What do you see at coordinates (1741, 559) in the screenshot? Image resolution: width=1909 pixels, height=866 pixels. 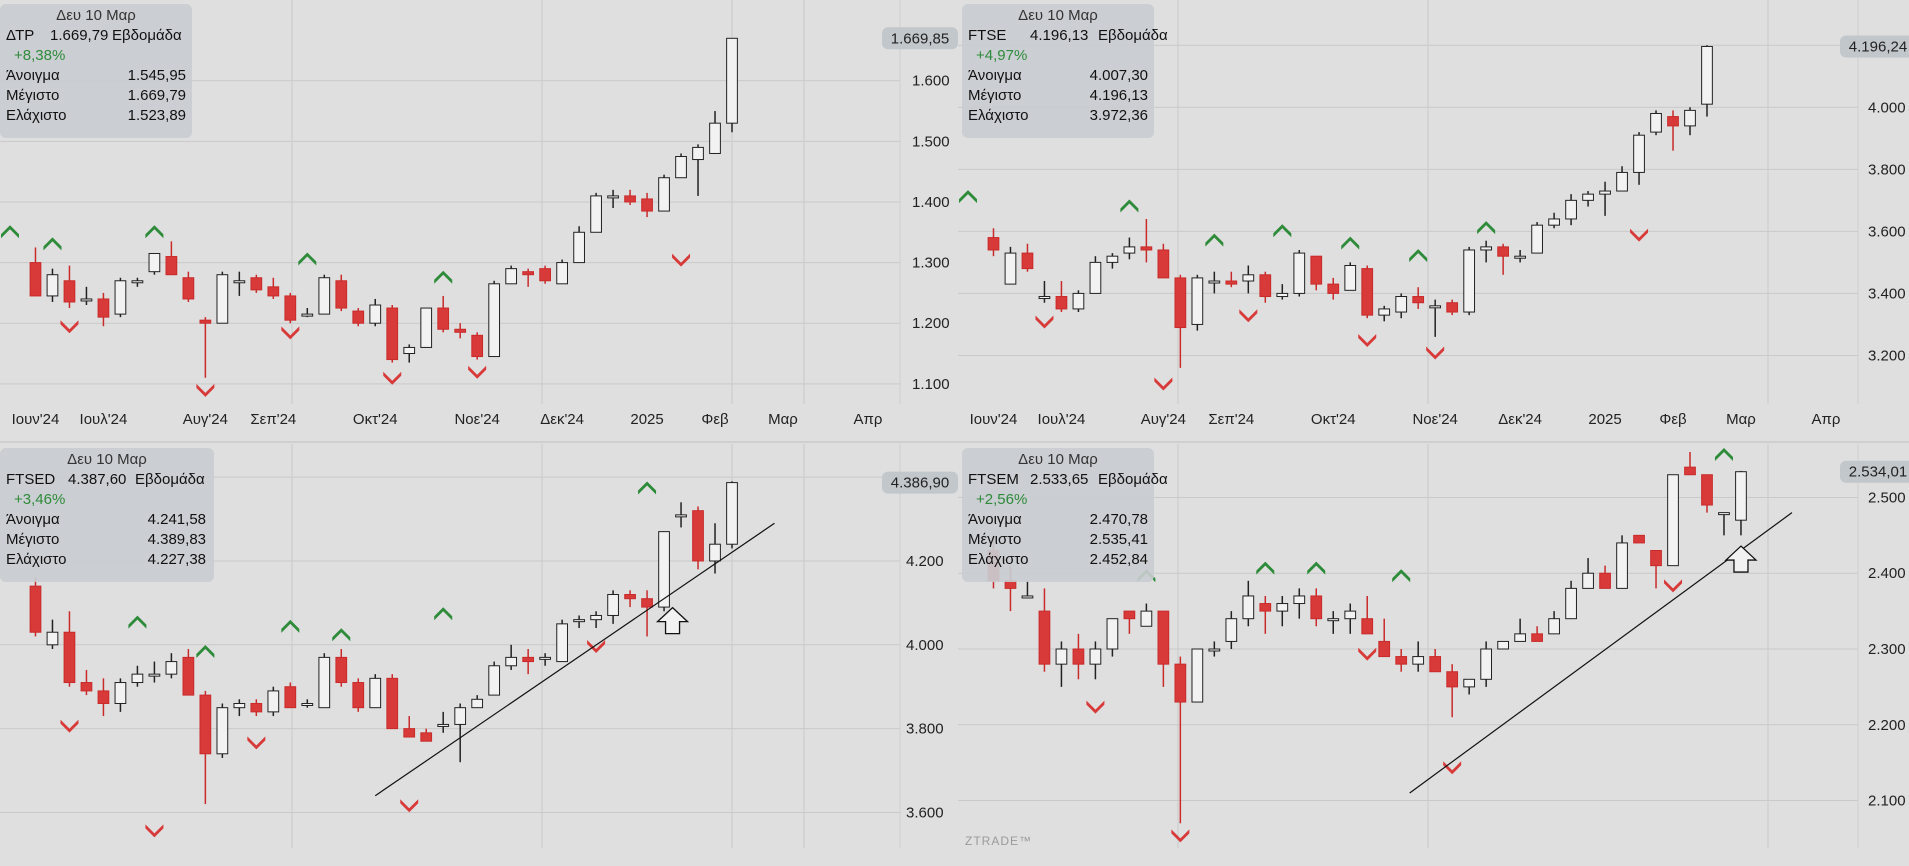 I see `arrow-up-icon` at bounding box center [1741, 559].